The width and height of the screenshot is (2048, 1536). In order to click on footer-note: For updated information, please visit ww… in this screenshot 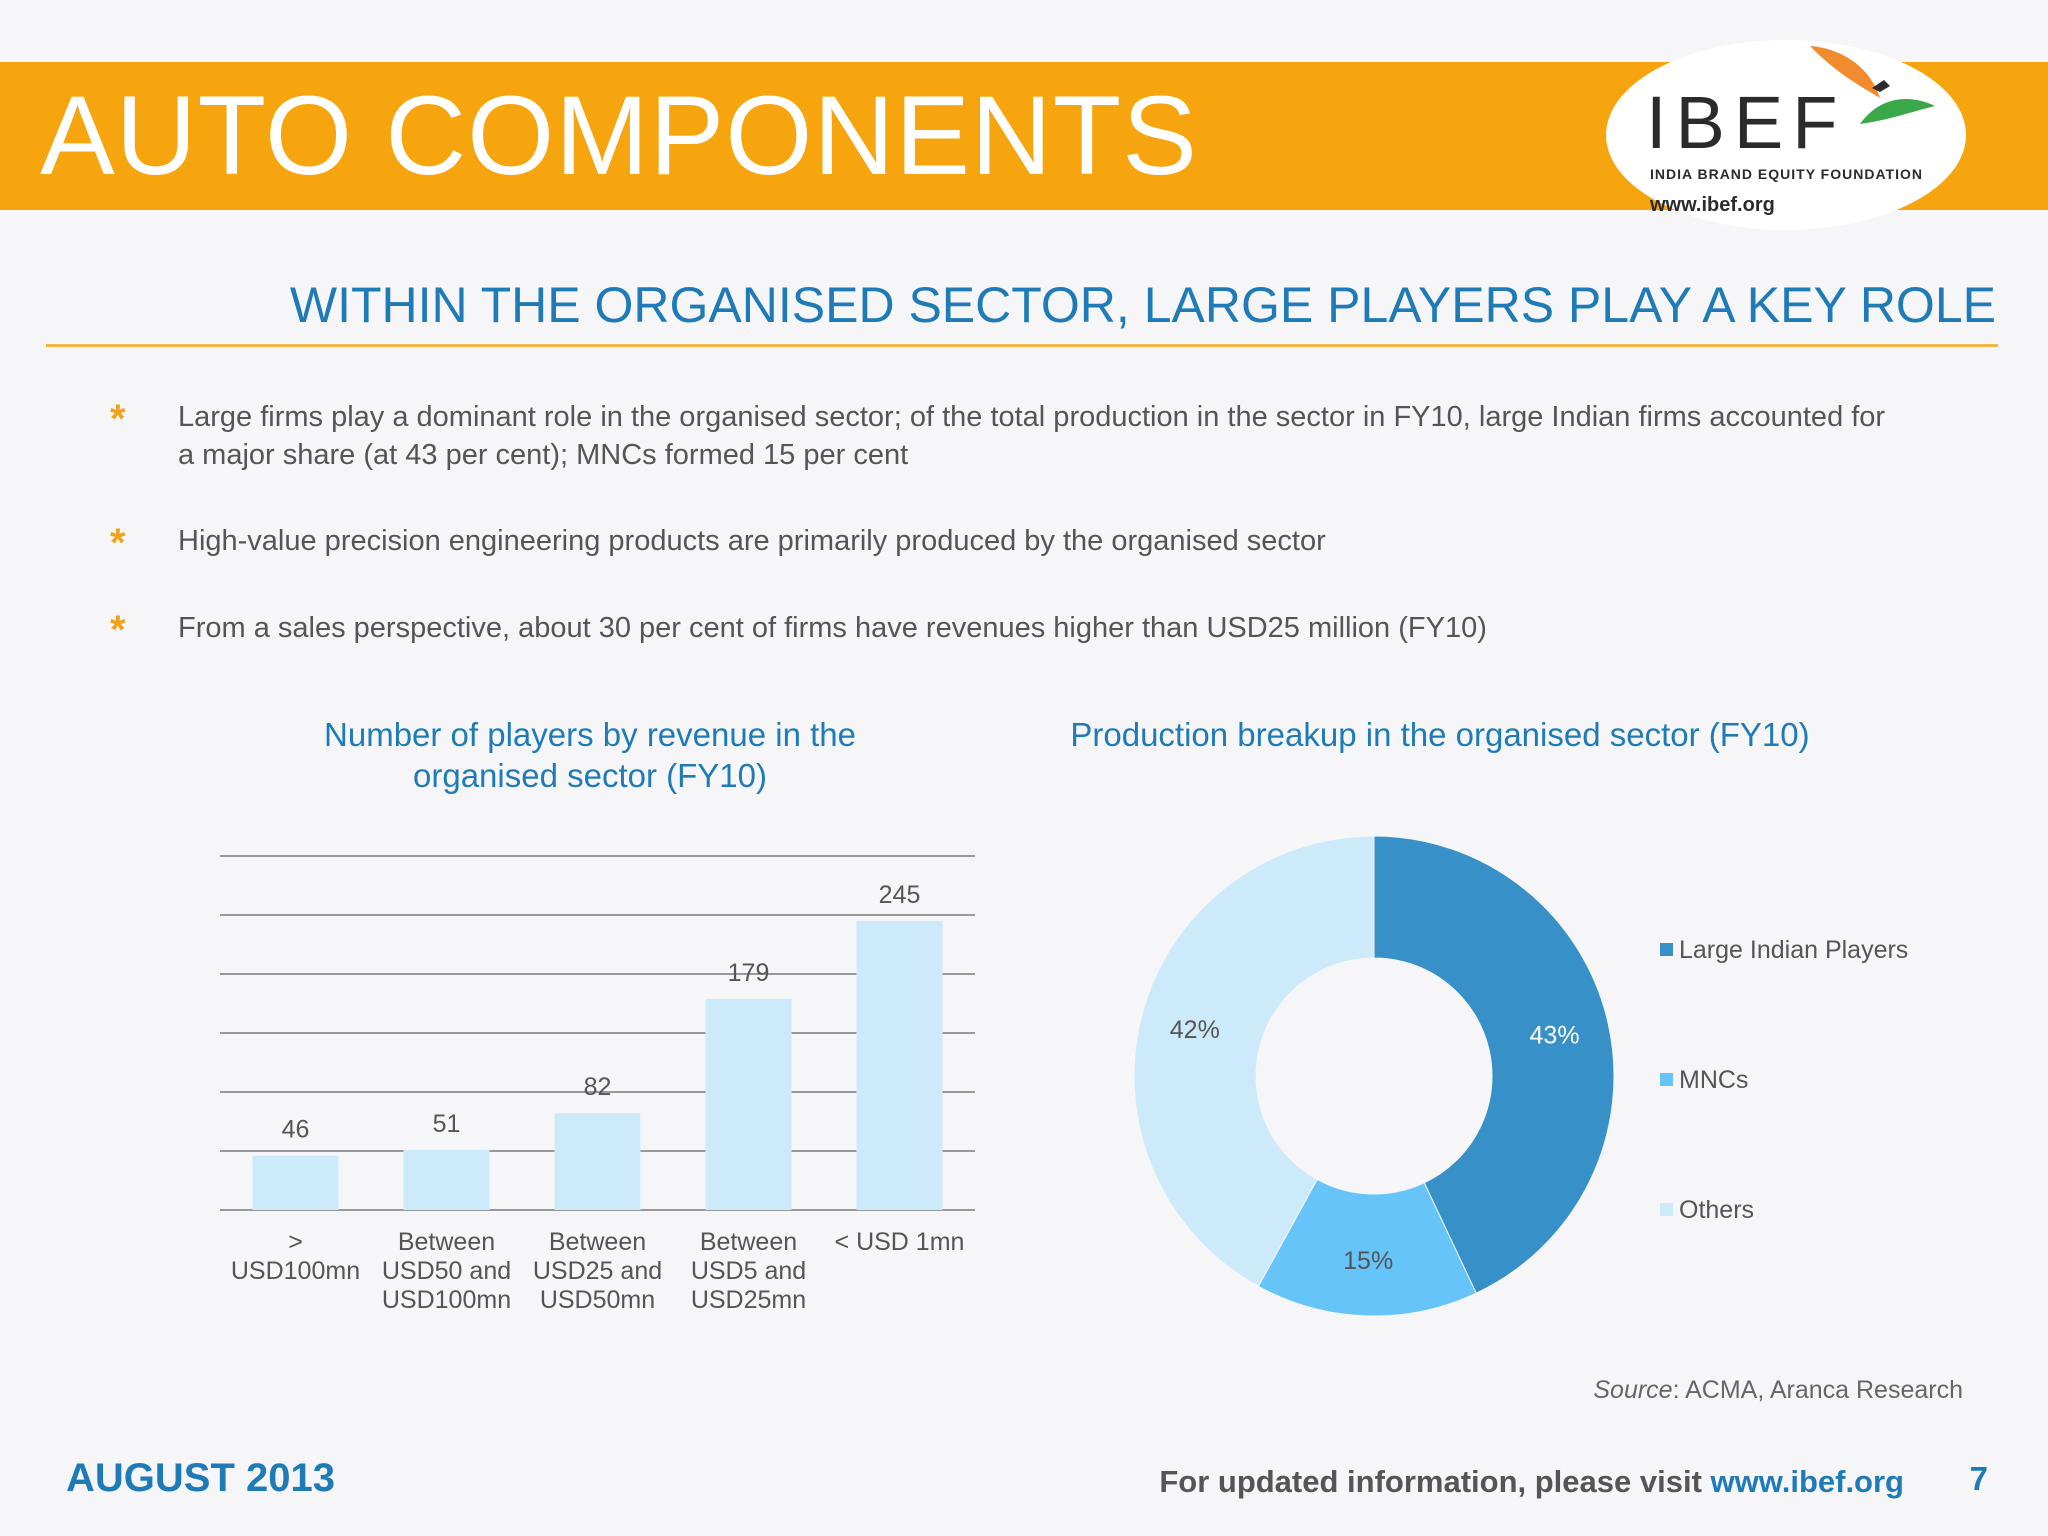, I will do `click(1531, 1482)`.